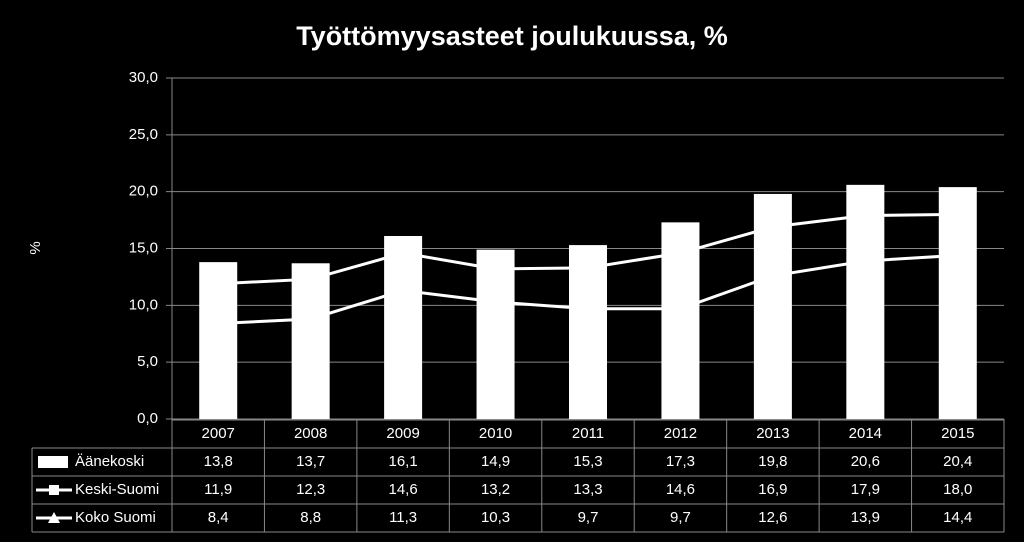 This screenshot has height=542, width=1024. Describe the element at coordinates (495, 433) in the screenshot. I see `x-tick-label: 2010` at that location.